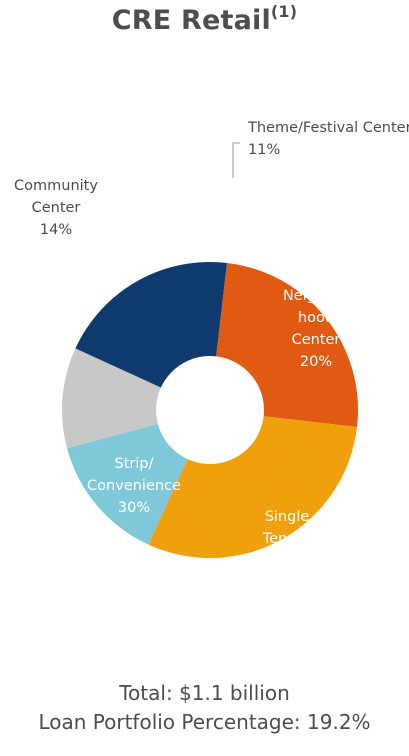 This screenshot has height=756, width=409. Describe the element at coordinates (204, 722) in the screenshot. I see `portfolio-percentage-text: Loan Portfolio Percentage: 19.2%` at that location.